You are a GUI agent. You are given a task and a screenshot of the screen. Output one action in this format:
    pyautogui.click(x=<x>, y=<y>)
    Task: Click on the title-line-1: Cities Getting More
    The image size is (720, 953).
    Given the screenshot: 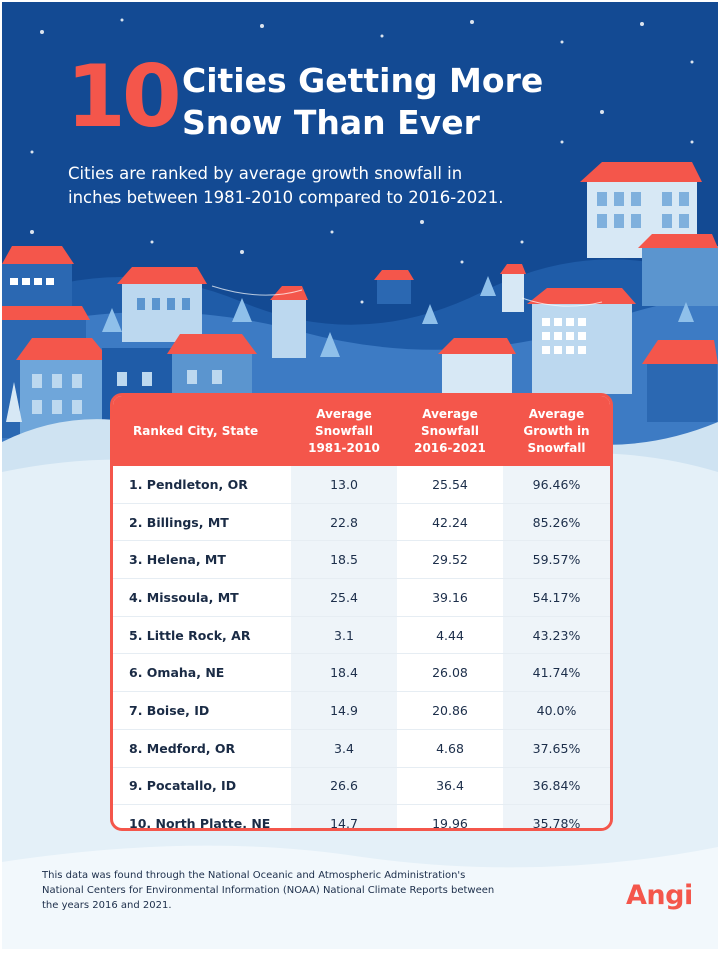 What is the action you would take?
    pyautogui.click(x=363, y=80)
    